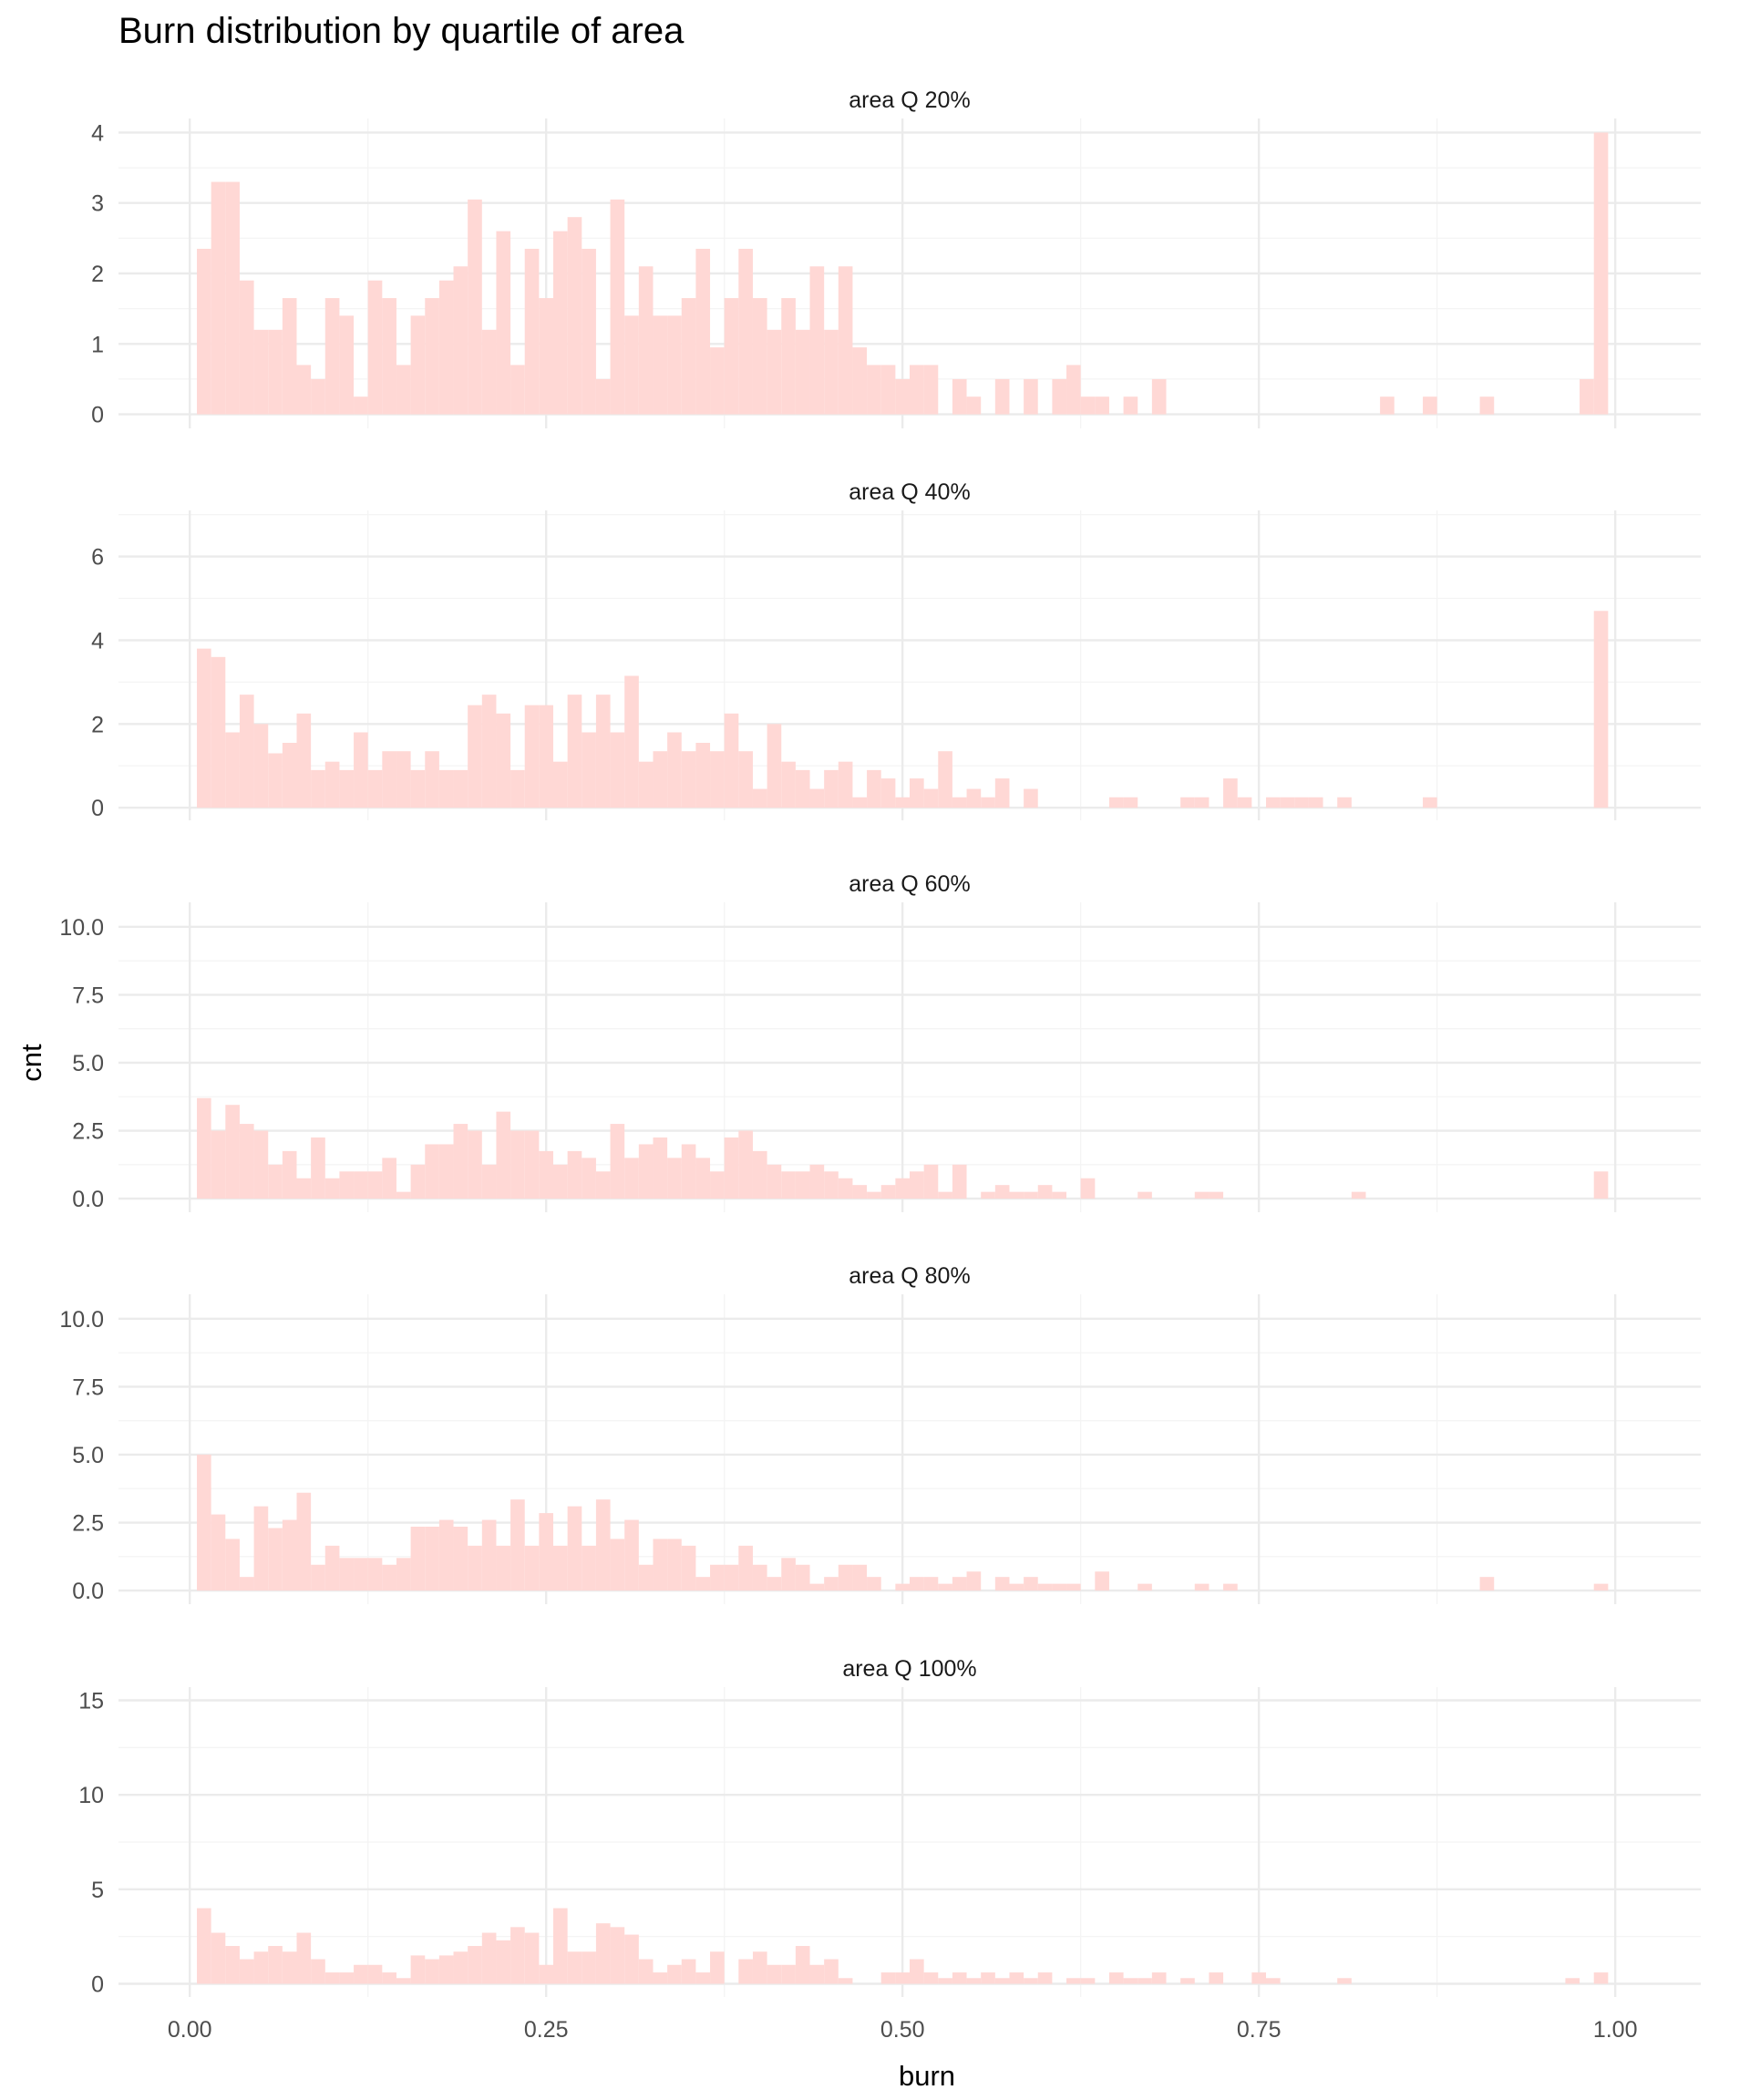  What do you see at coordinates (88, 1387) in the screenshot?
I see `y-tick-label: 7.5` at bounding box center [88, 1387].